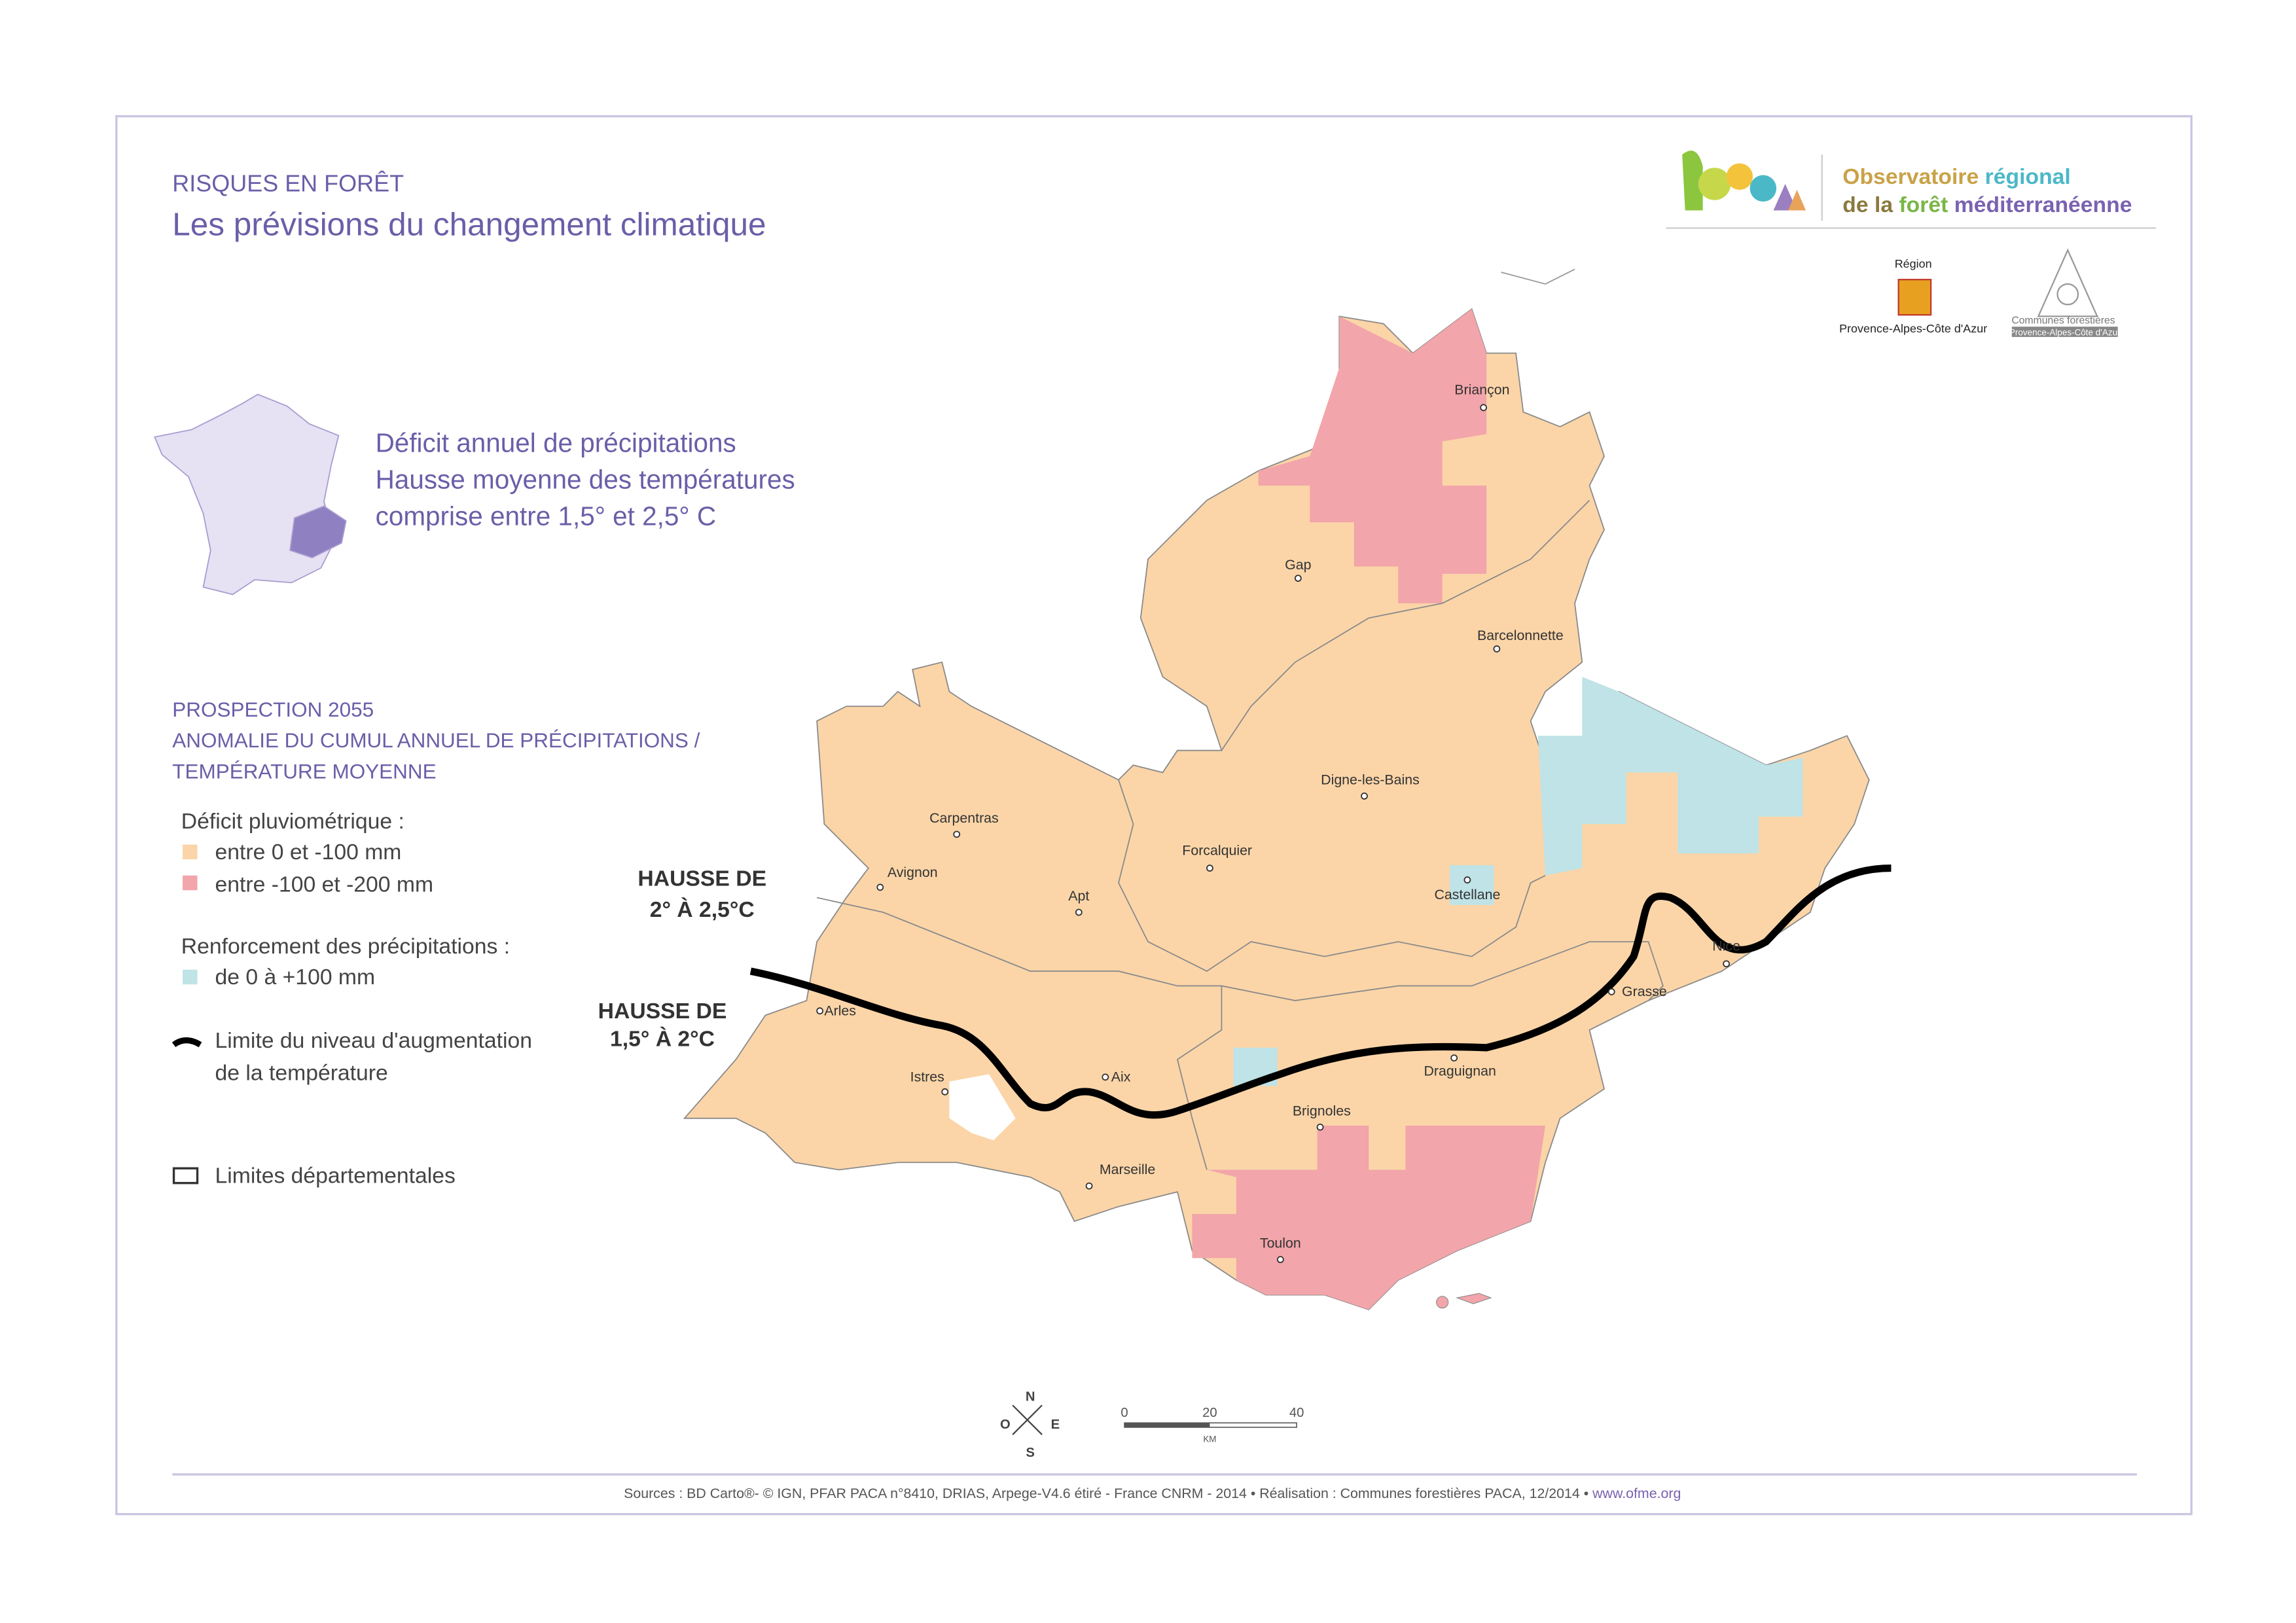  I want to click on scale-bar: 0 20 40 KM, so click(1212, 1425).